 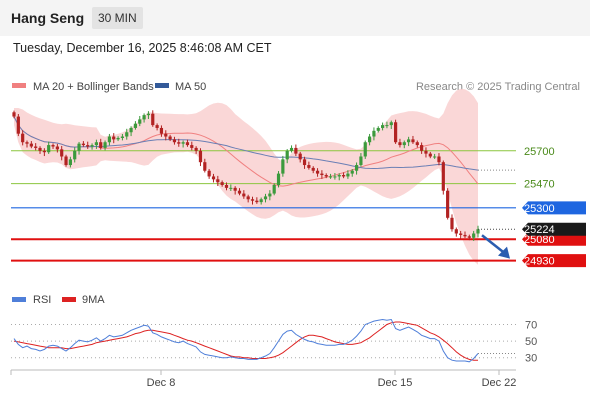 I want to click on rsi-ma-legend-label: 9MA, so click(x=93, y=300).